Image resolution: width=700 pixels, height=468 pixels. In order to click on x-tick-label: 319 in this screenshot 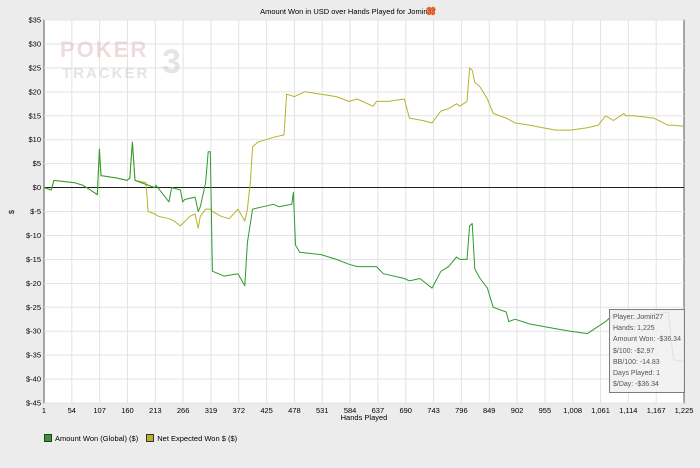, I will do `click(211, 410)`.